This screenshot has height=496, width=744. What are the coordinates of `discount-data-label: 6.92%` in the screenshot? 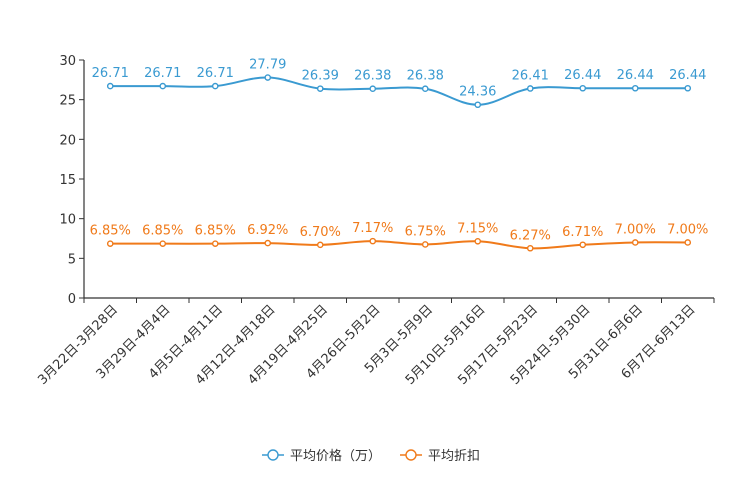 It's located at (267, 230).